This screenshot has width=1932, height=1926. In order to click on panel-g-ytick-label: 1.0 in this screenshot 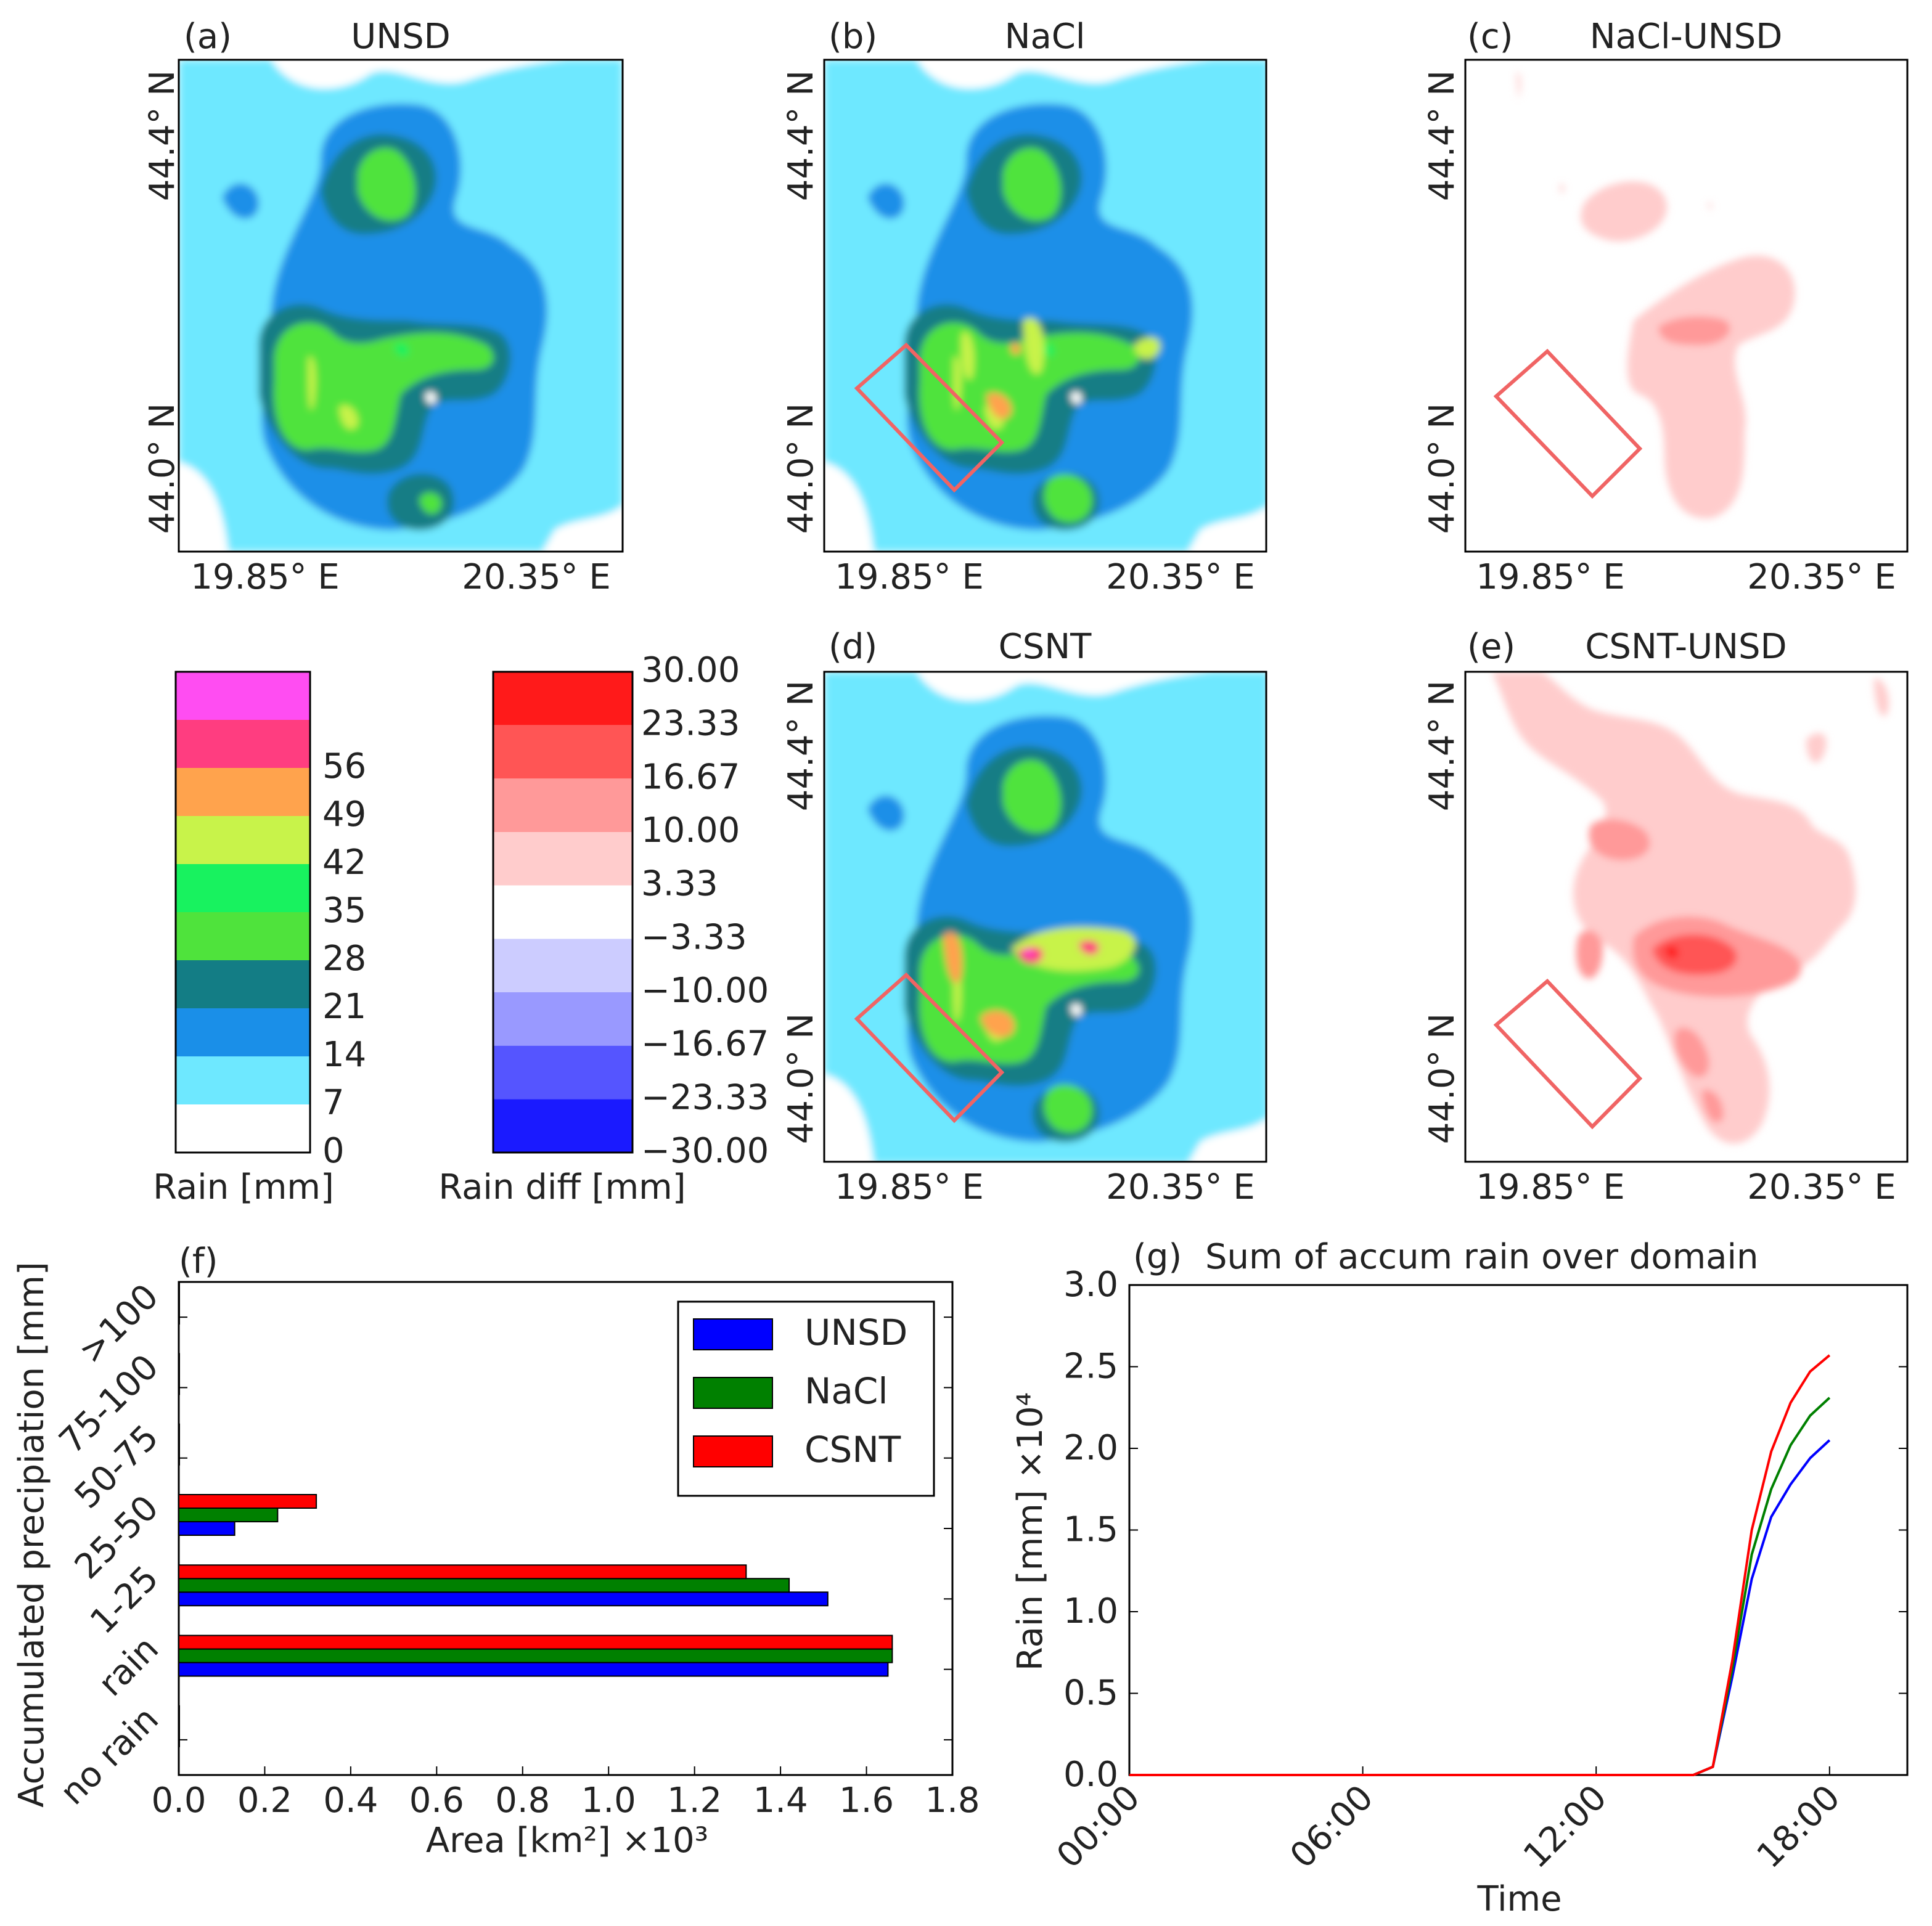, I will do `click(1090, 1611)`.